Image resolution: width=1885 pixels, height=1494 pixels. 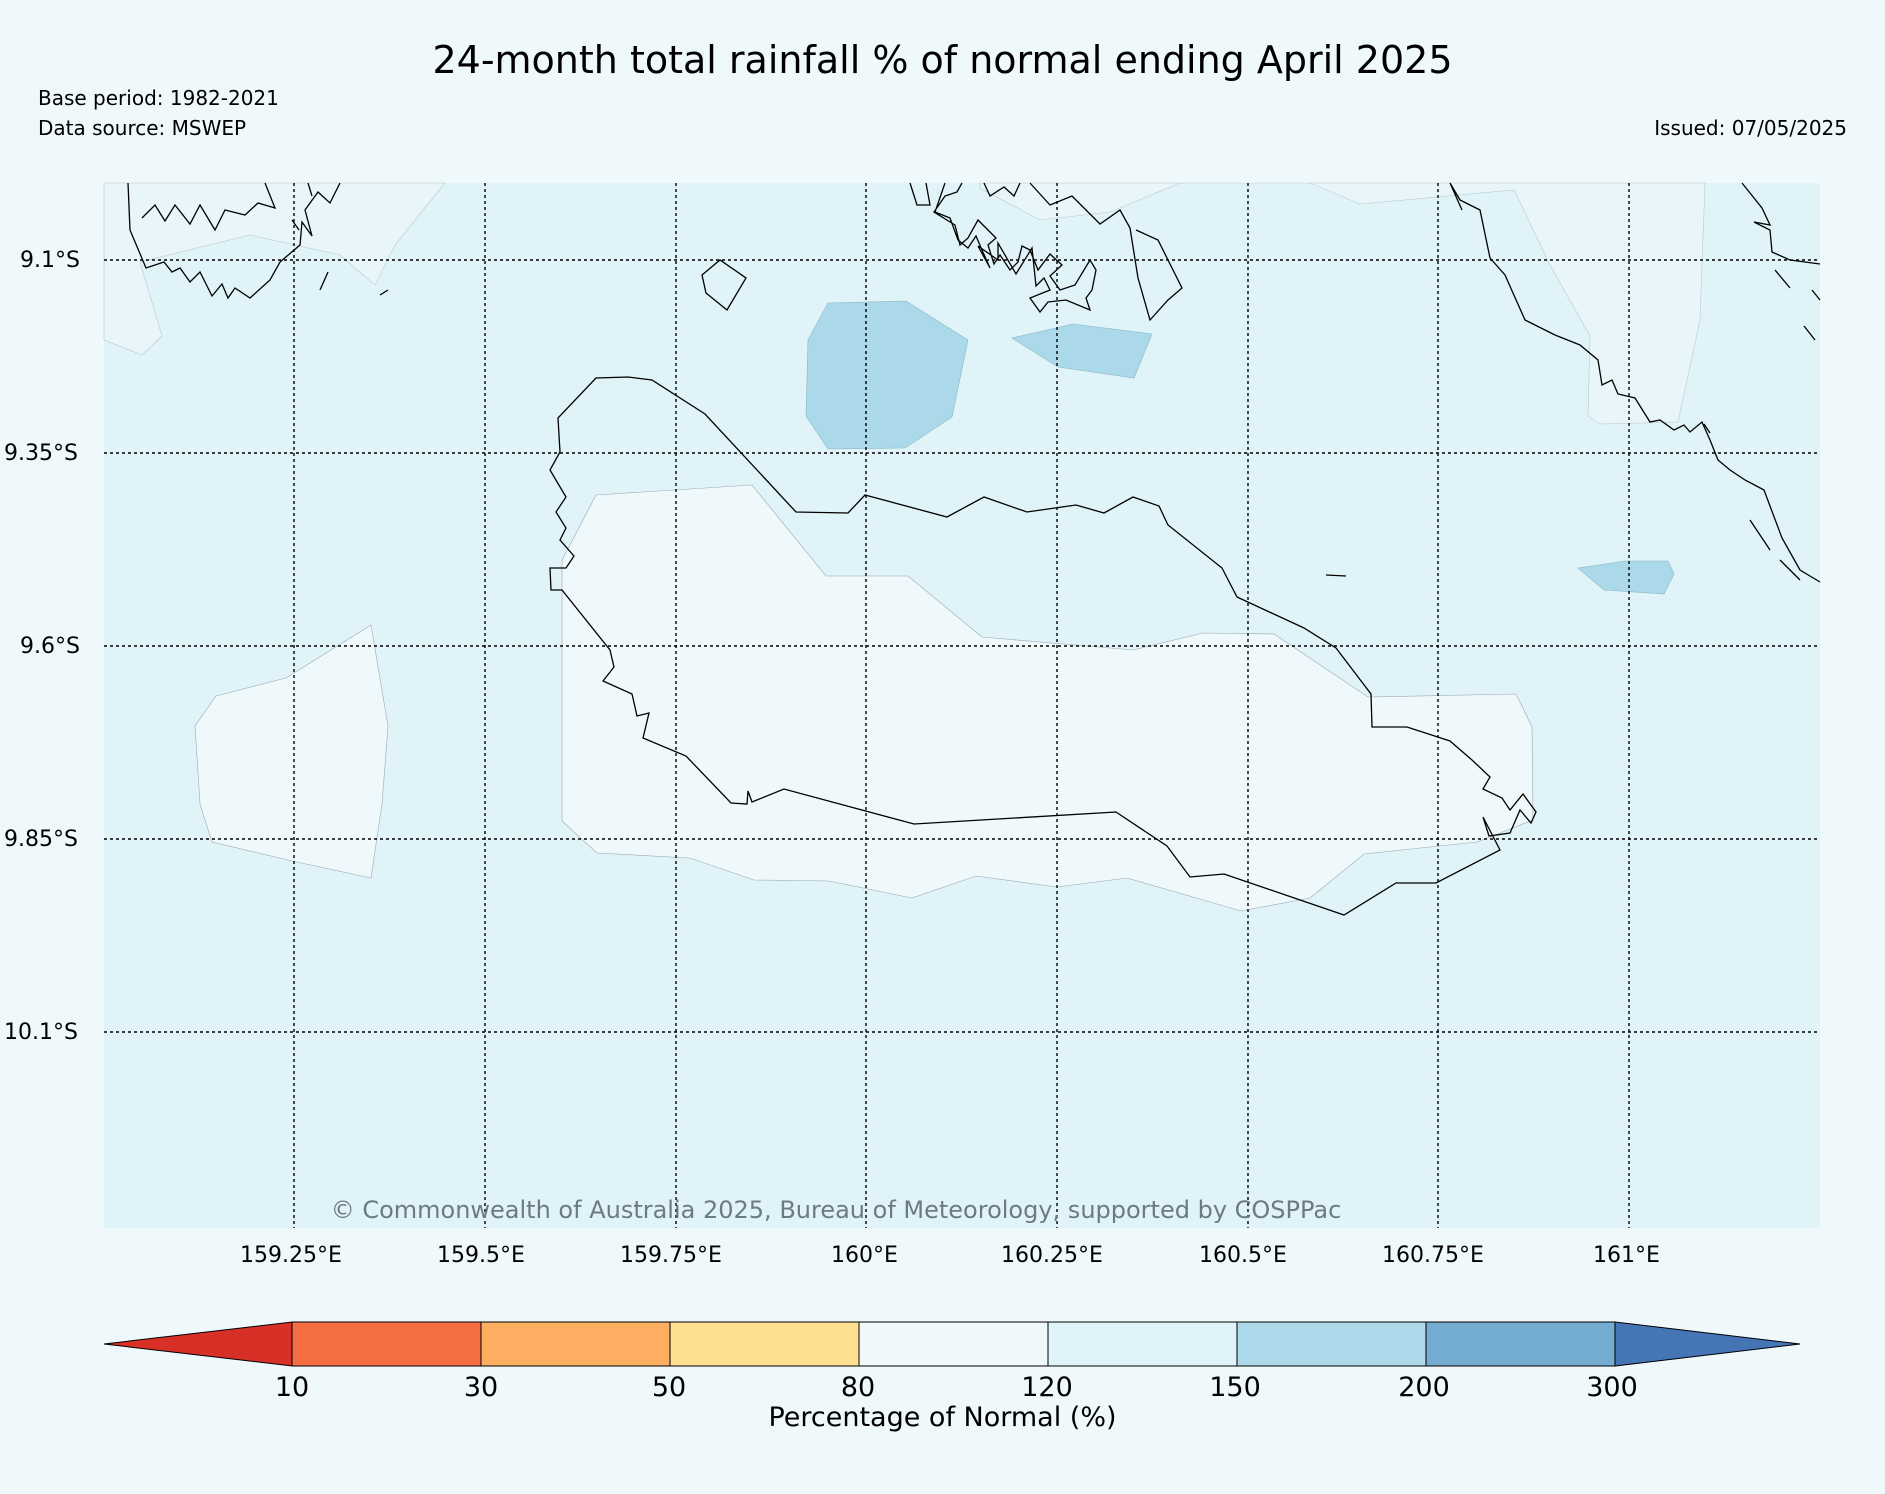 What do you see at coordinates (1635, 382) in the screenshot?
I see `coastline-northeast` at bounding box center [1635, 382].